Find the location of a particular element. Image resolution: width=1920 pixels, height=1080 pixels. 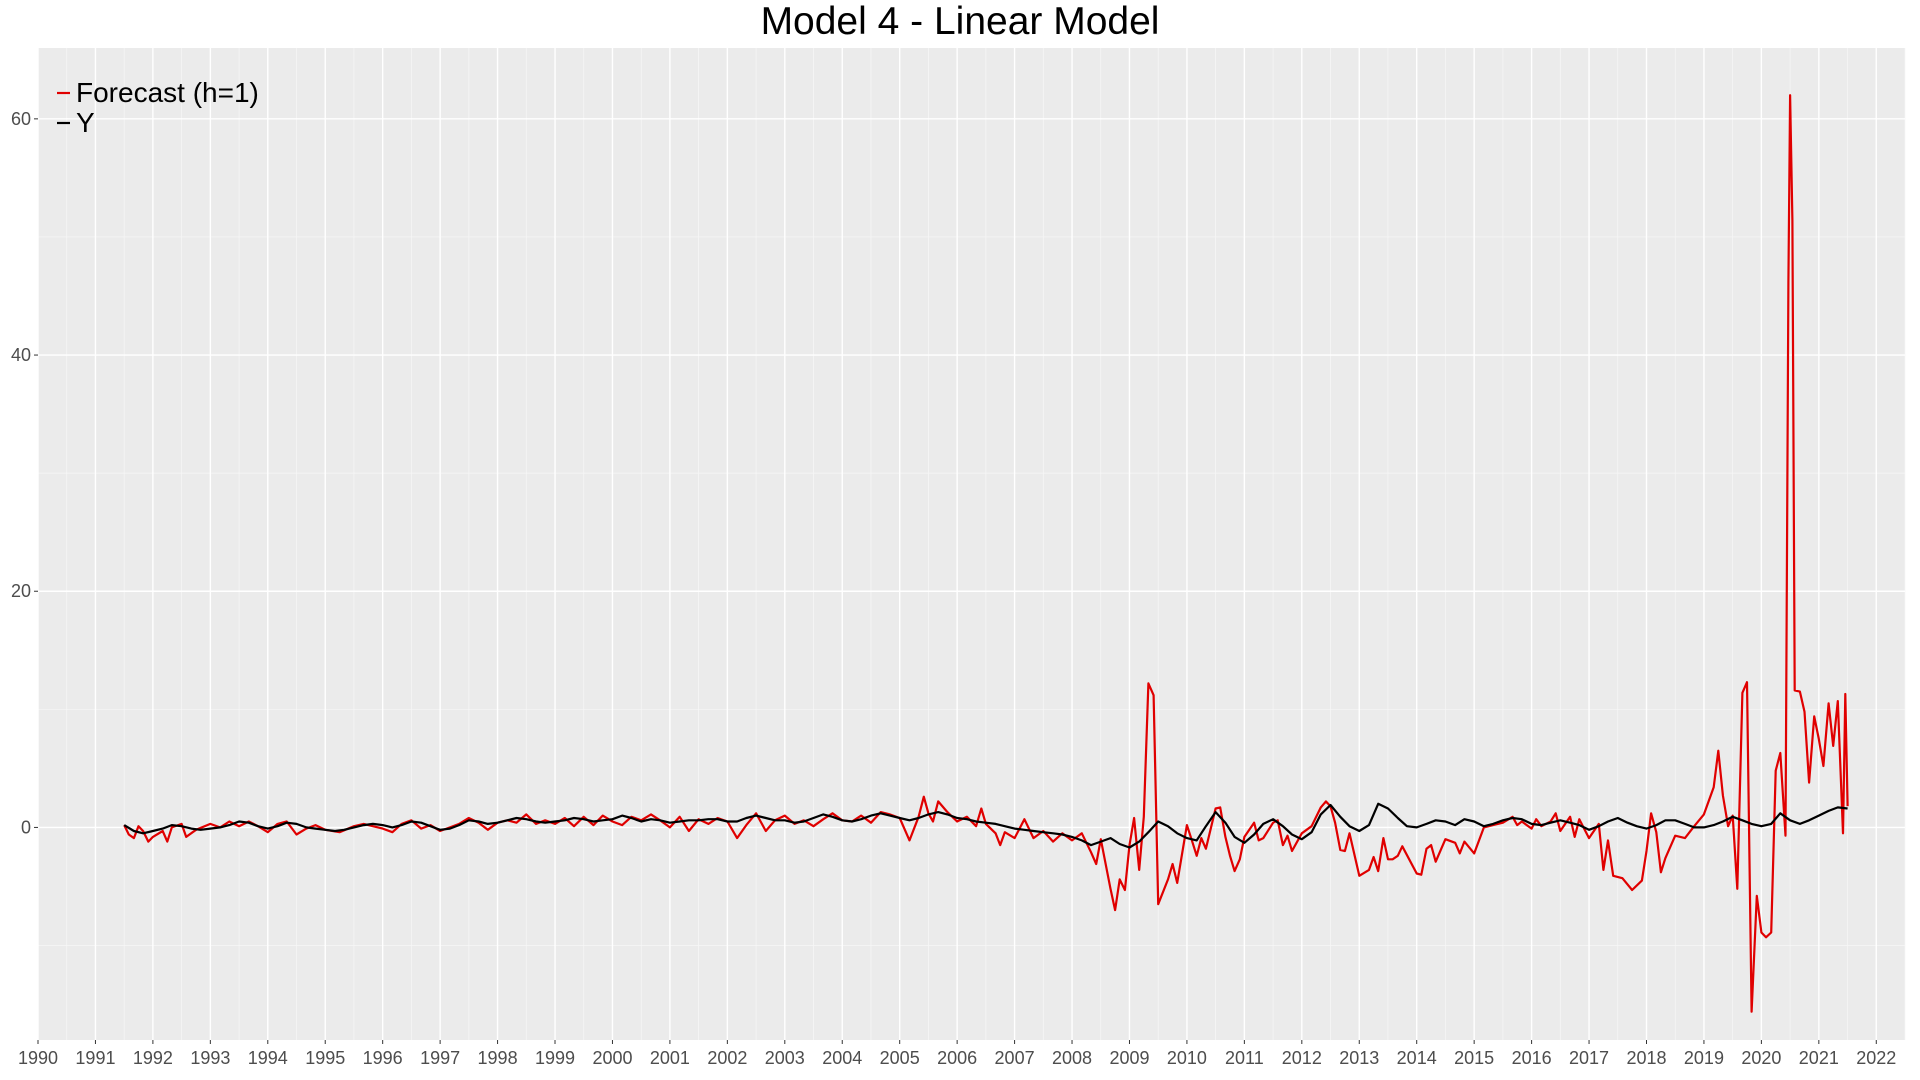

x-tick-label: 1995 is located at coordinates (325, 1058).